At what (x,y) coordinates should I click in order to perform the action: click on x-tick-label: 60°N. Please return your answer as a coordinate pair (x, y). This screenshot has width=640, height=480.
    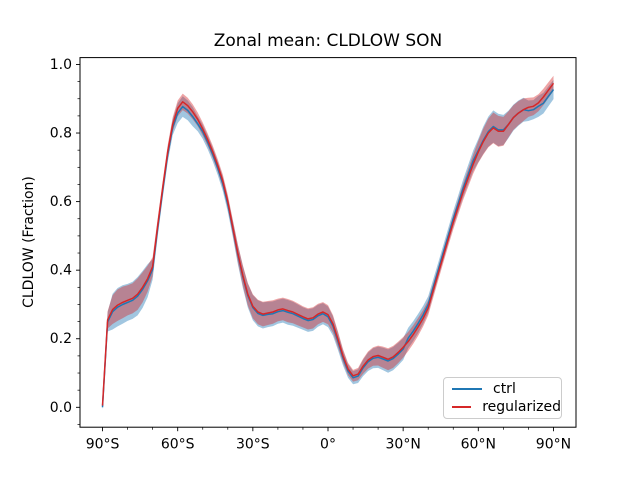
    Looking at the image, I should click on (478, 445).